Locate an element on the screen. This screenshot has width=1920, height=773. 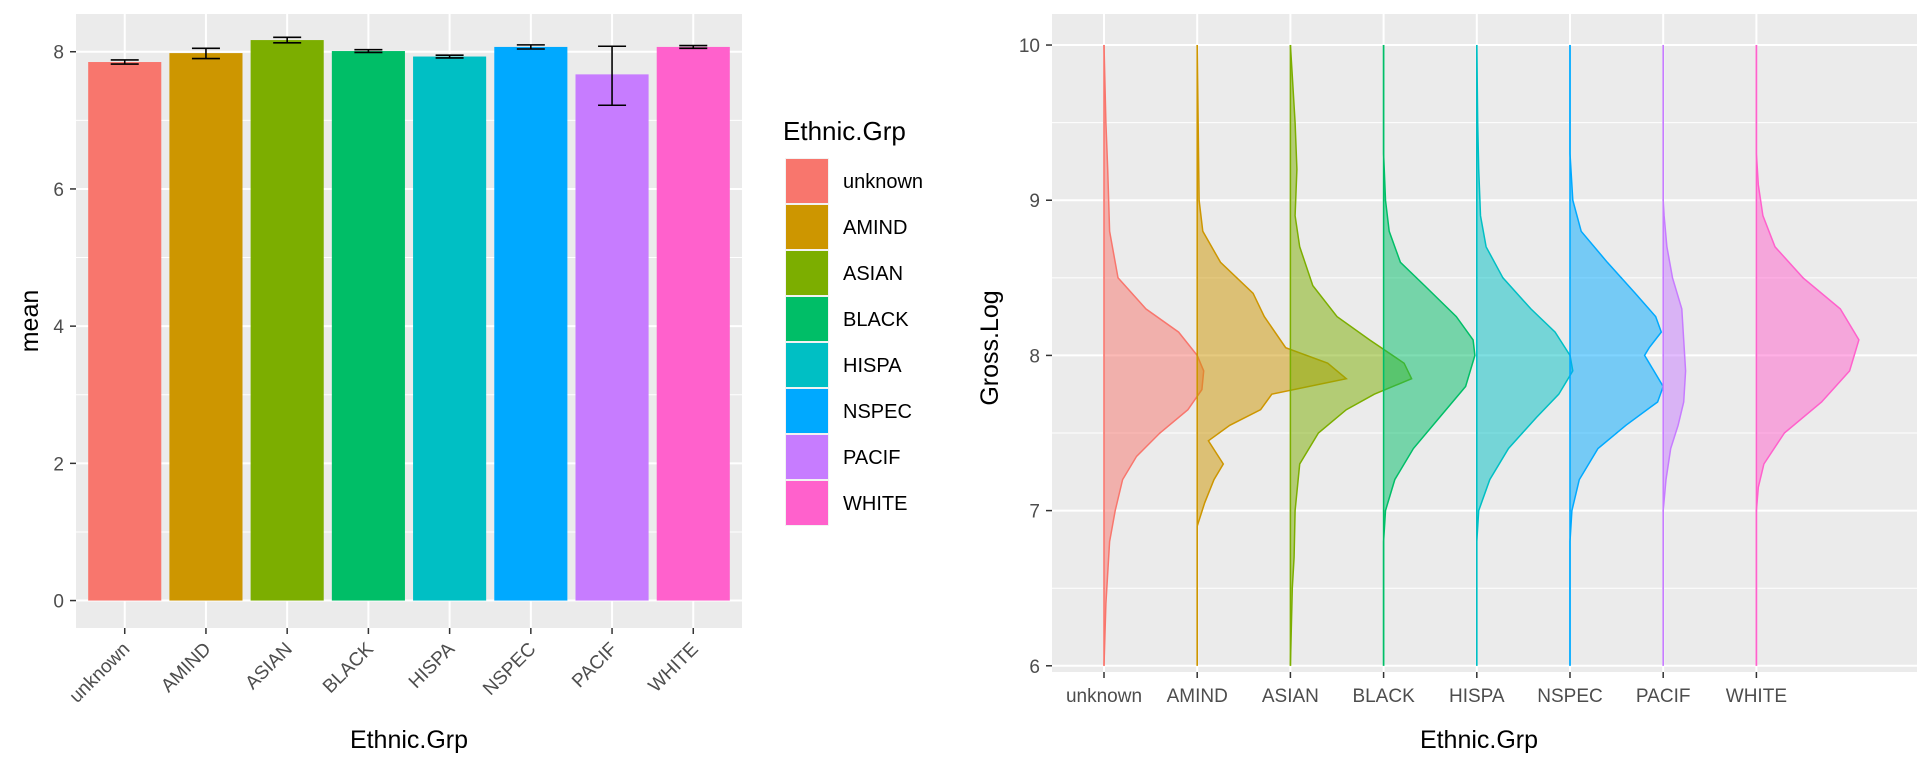
density-area-asian is located at coordinates (1351, 355).